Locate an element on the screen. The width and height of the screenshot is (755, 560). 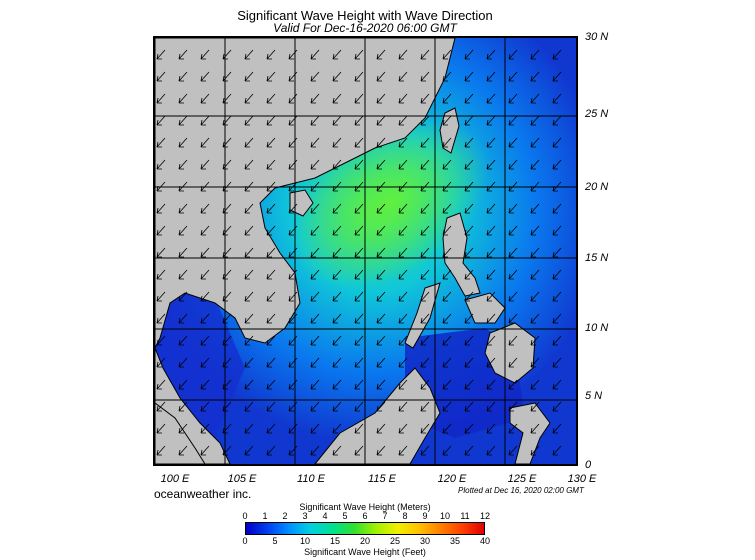
lon-label-120e: 120 E is located at coordinates (452, 479).